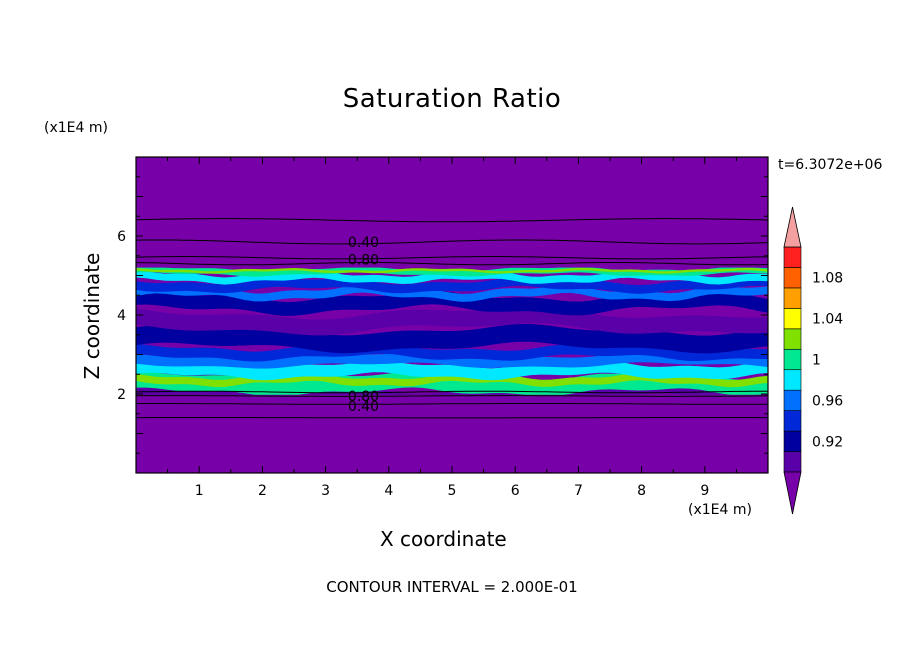 This screenshot has height=654, width=904. I want to click on x-tick-label: 8, so click(641, 491).